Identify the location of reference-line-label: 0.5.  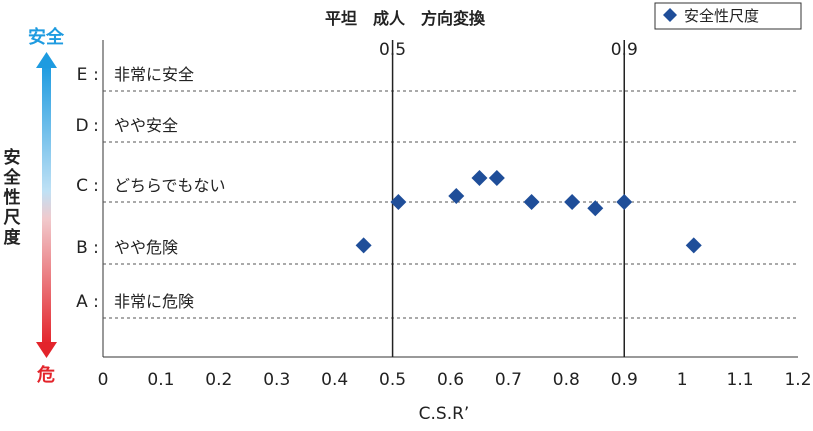
(392, 50).